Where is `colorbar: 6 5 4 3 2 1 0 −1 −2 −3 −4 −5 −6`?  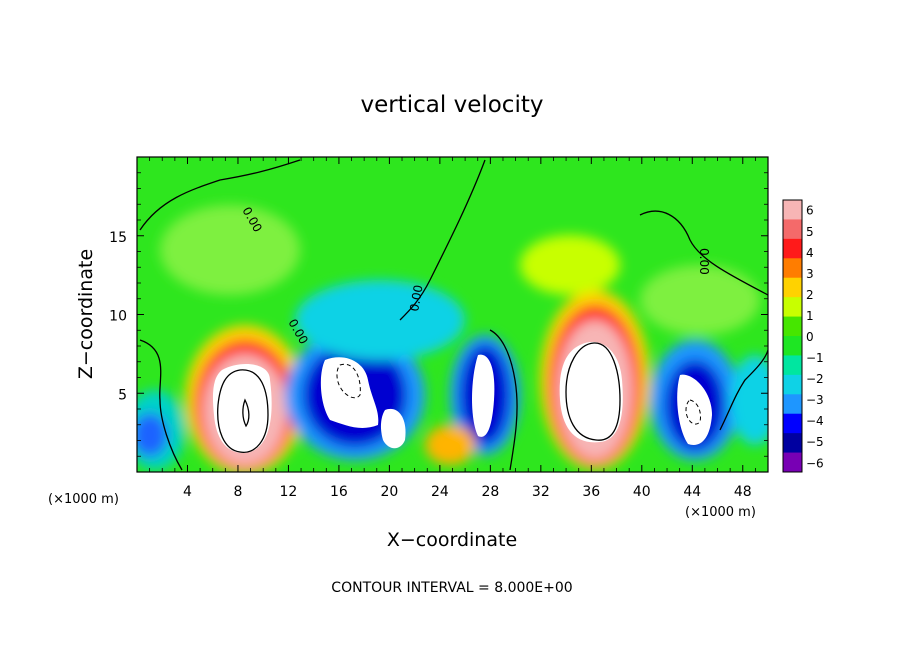 colorbar: 6 5 4 3 2 1 0 −1 −2 −3 −4 −5 −6 is located at coordinates (803, 336).